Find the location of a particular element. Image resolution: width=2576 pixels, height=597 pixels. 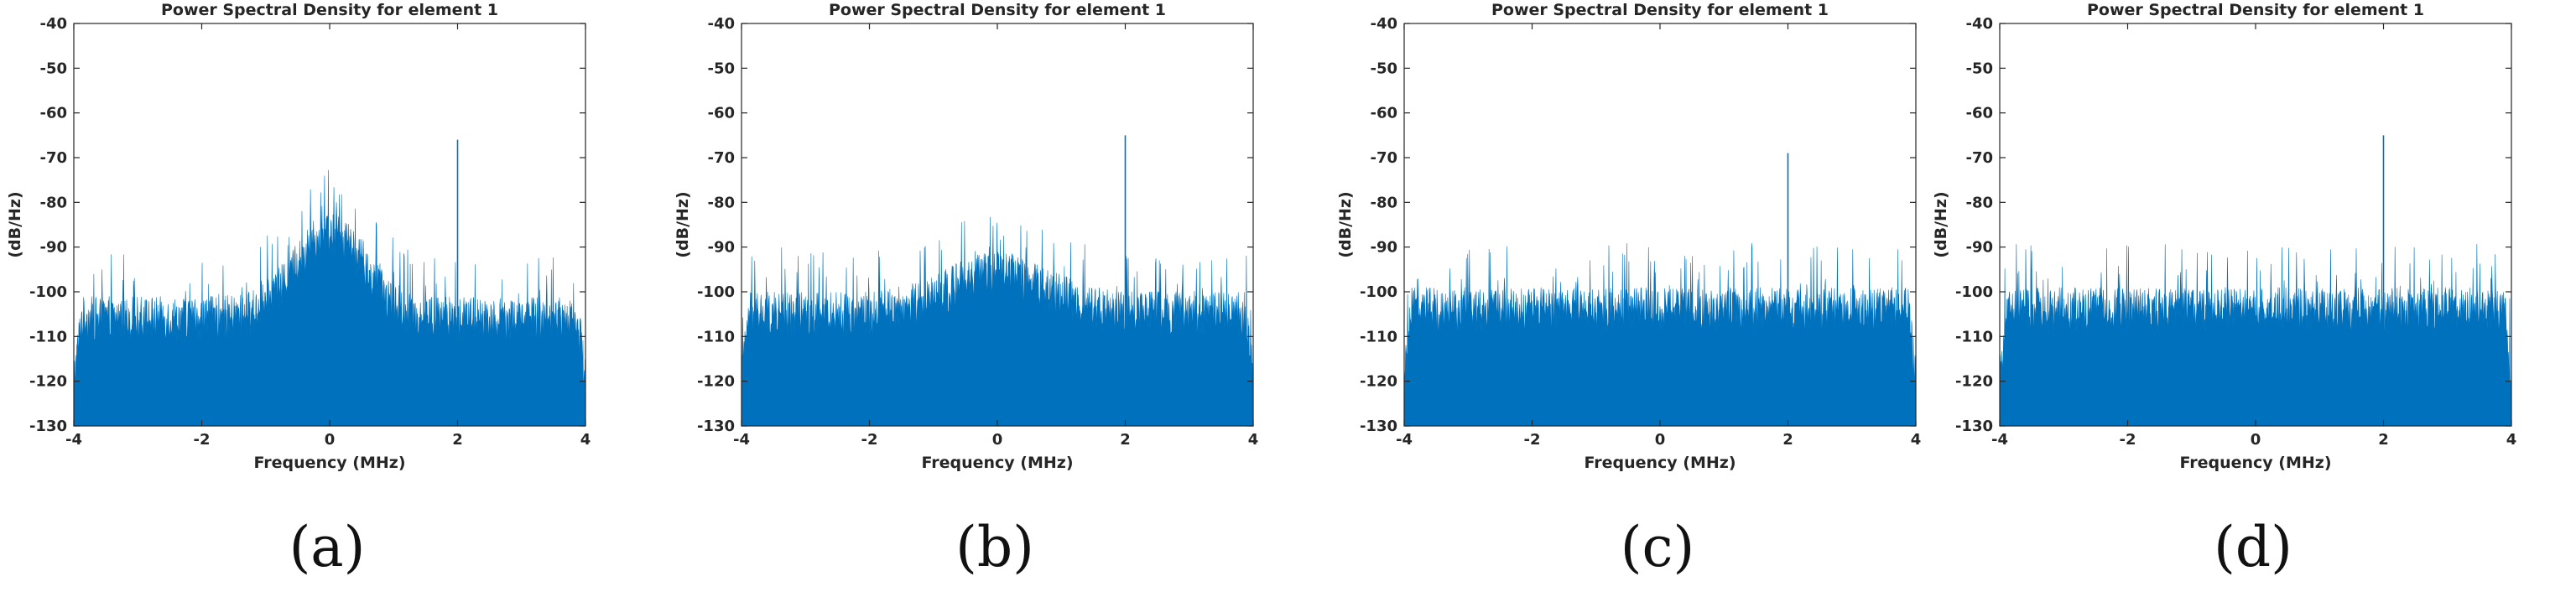

subfigure-label-d: (d) is located at coordinates (2253, 547).